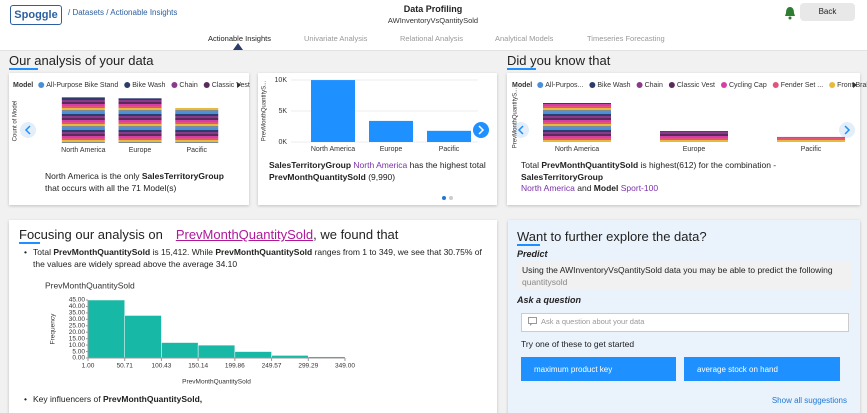 The height and width of the screenshot is (413, 867). What do you see at coordinates (532, 321) in the screenshot?
I see `chat-icon` at bounding box center [532, 321].